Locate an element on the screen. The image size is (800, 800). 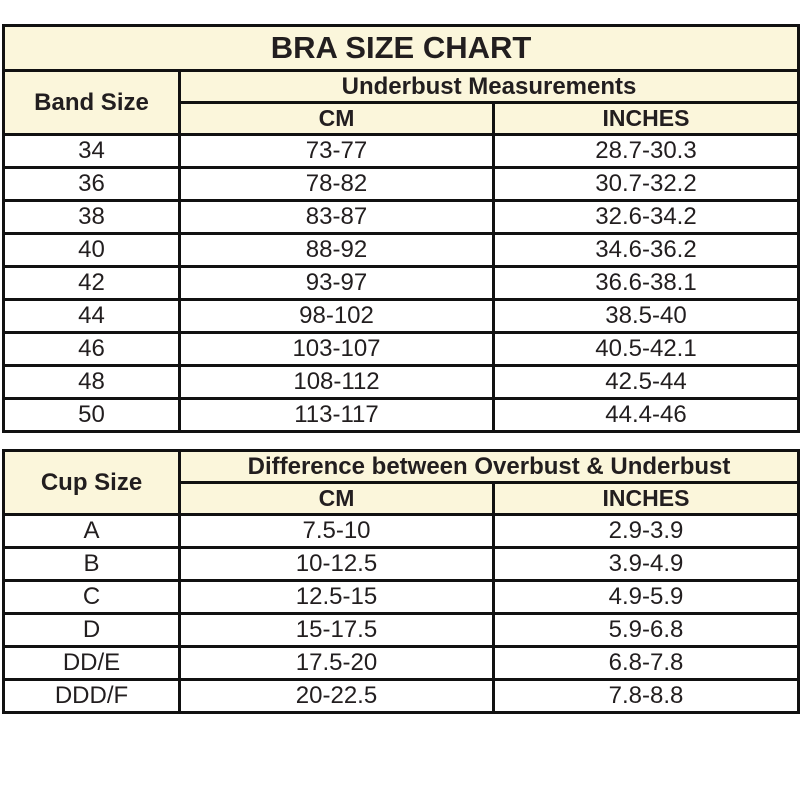
inches-range-value: 5.9-6.8 is located at coordinates (645, 630).